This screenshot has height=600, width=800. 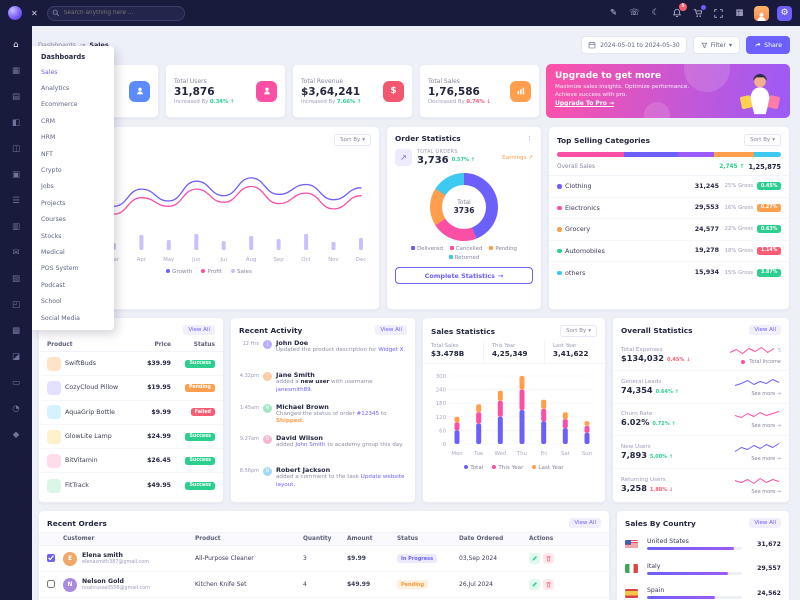 I want to click on overall-view-all: View All, so click(x=765, y=330).